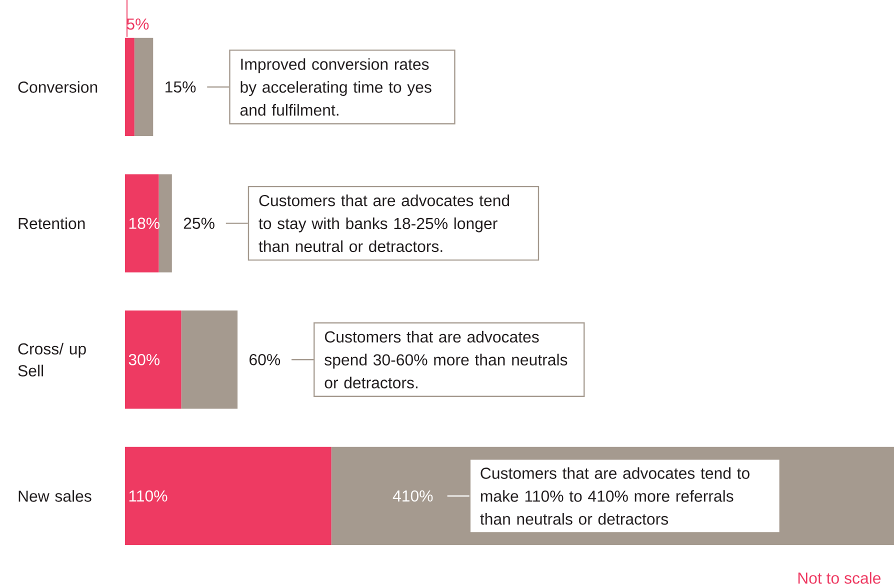 The width and height of the screenshot is (894, 585). Describe the element at coordinates (137, 24) in the screenshot. I see `data-label: 5%` at that location.